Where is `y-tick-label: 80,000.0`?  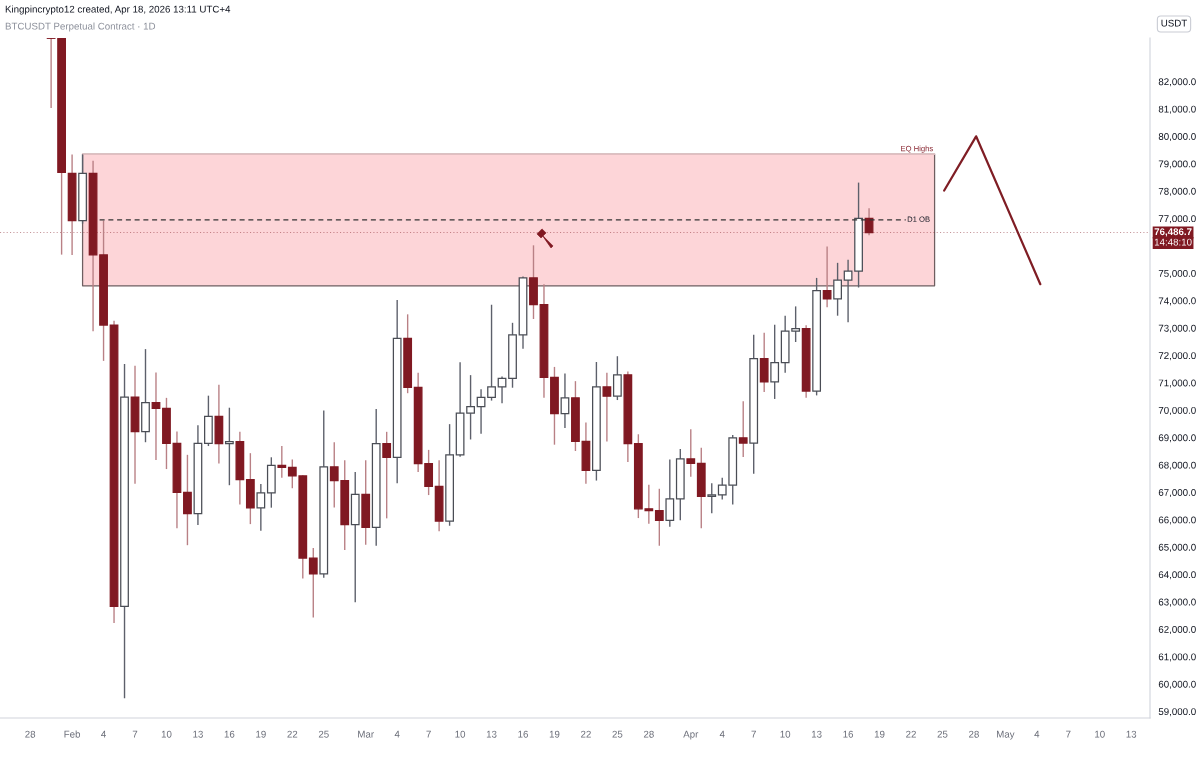 y-tick-label: 80,000.0 is located at coordinates (1177, 137).